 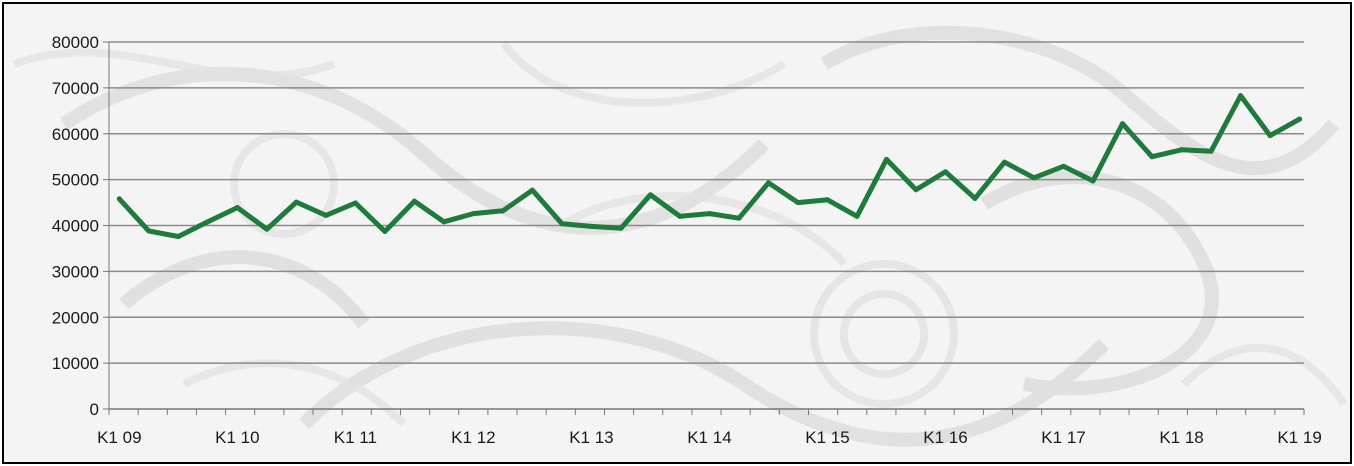 What do you see at coordinates (75, 180) in the screenshot?
I see `y-tick-label: 50000` at bounding box center [75, 180].